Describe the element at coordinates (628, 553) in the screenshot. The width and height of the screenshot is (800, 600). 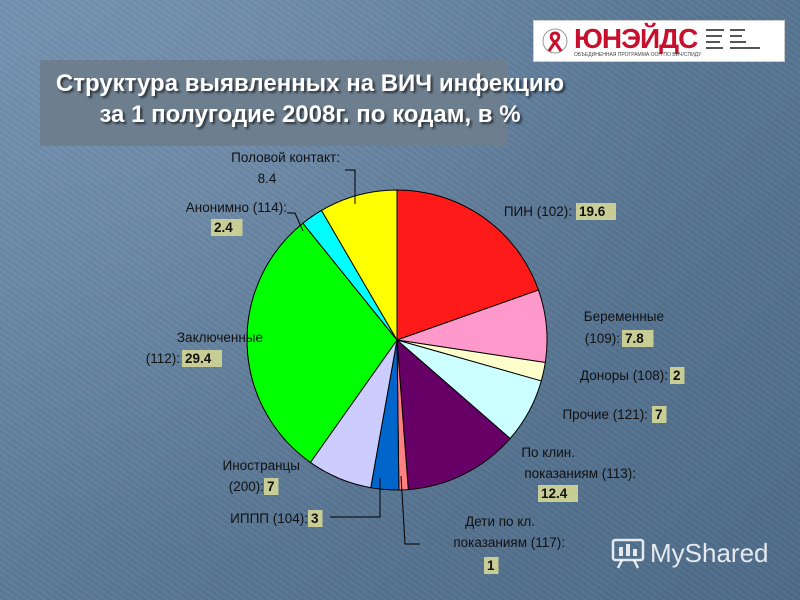
I see `presentation-board-icon` at that location.